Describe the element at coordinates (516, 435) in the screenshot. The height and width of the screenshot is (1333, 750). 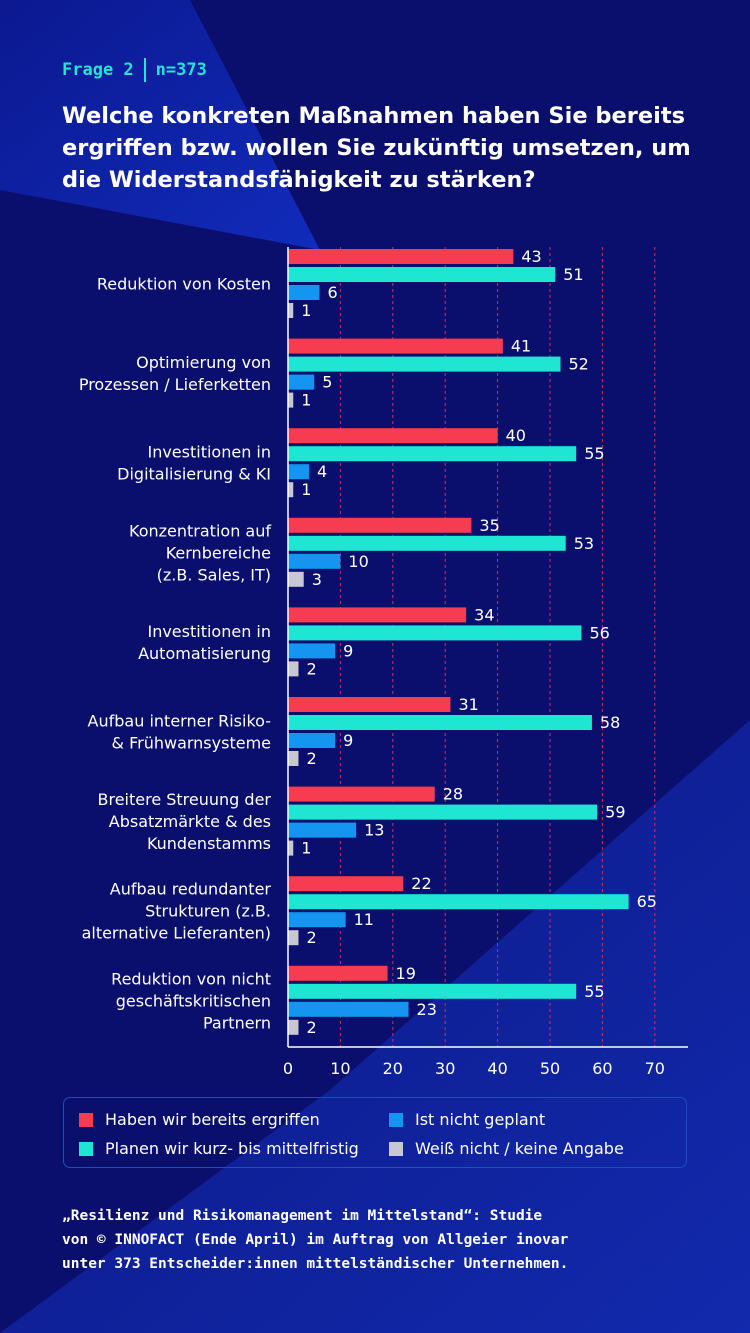
I see `bar-value-label: 40` at that location.